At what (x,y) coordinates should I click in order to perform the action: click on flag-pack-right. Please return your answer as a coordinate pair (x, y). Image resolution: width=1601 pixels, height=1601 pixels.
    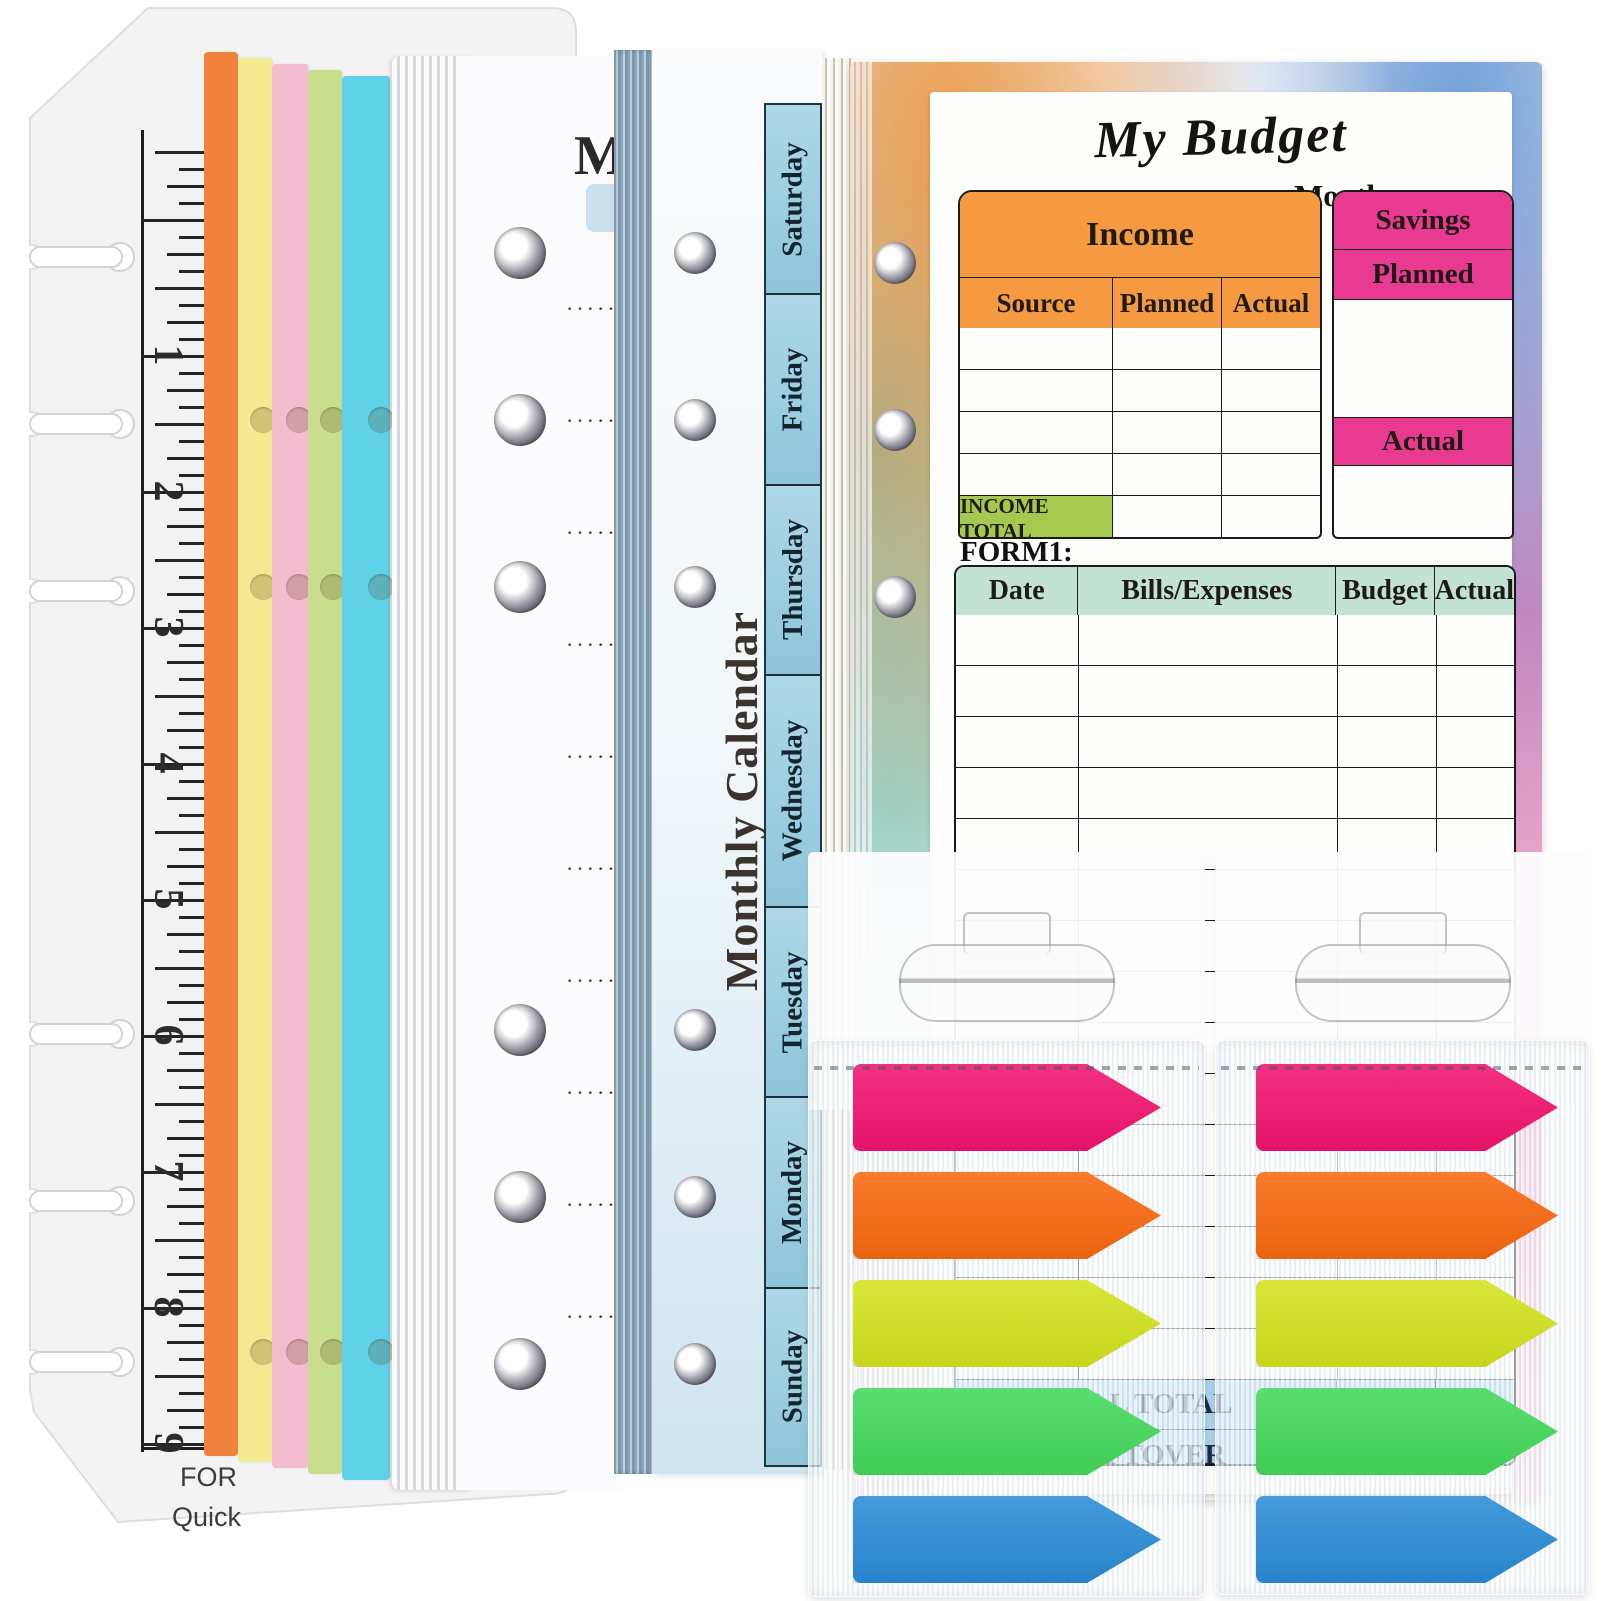
    Looking at the image, I should click on (1402, 1223).